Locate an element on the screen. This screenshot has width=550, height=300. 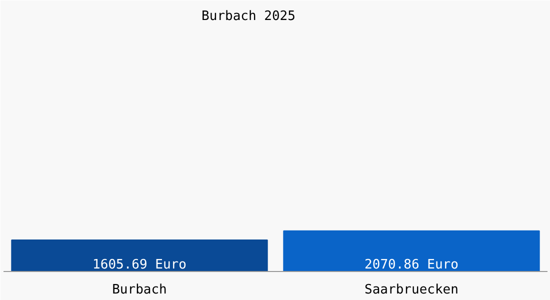
x-tick-label: Saarbruecken is located at coordinates (411, 290).